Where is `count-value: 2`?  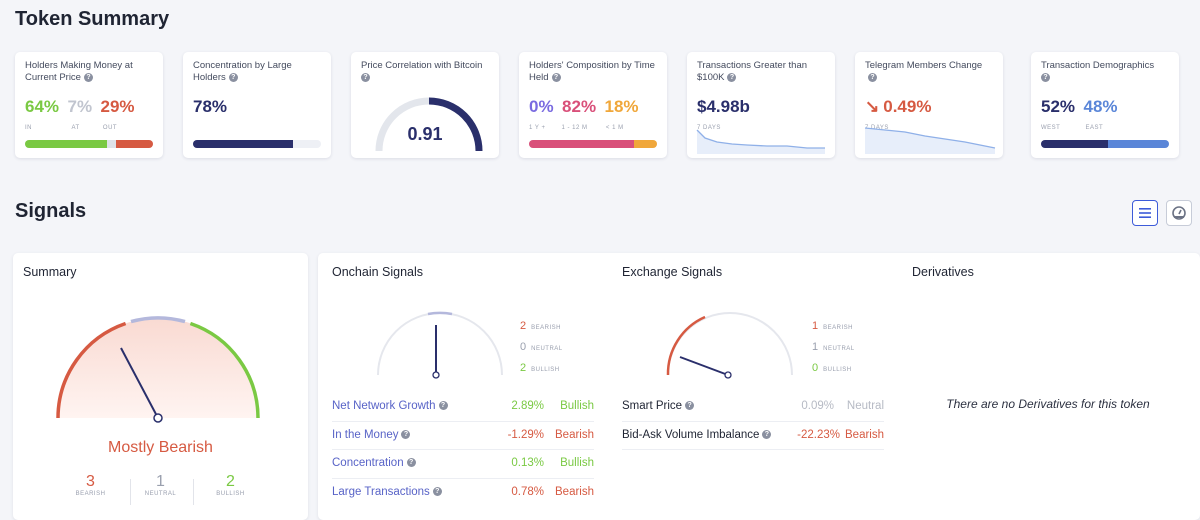 count-value: 2 is located at coordinates (230, 481).